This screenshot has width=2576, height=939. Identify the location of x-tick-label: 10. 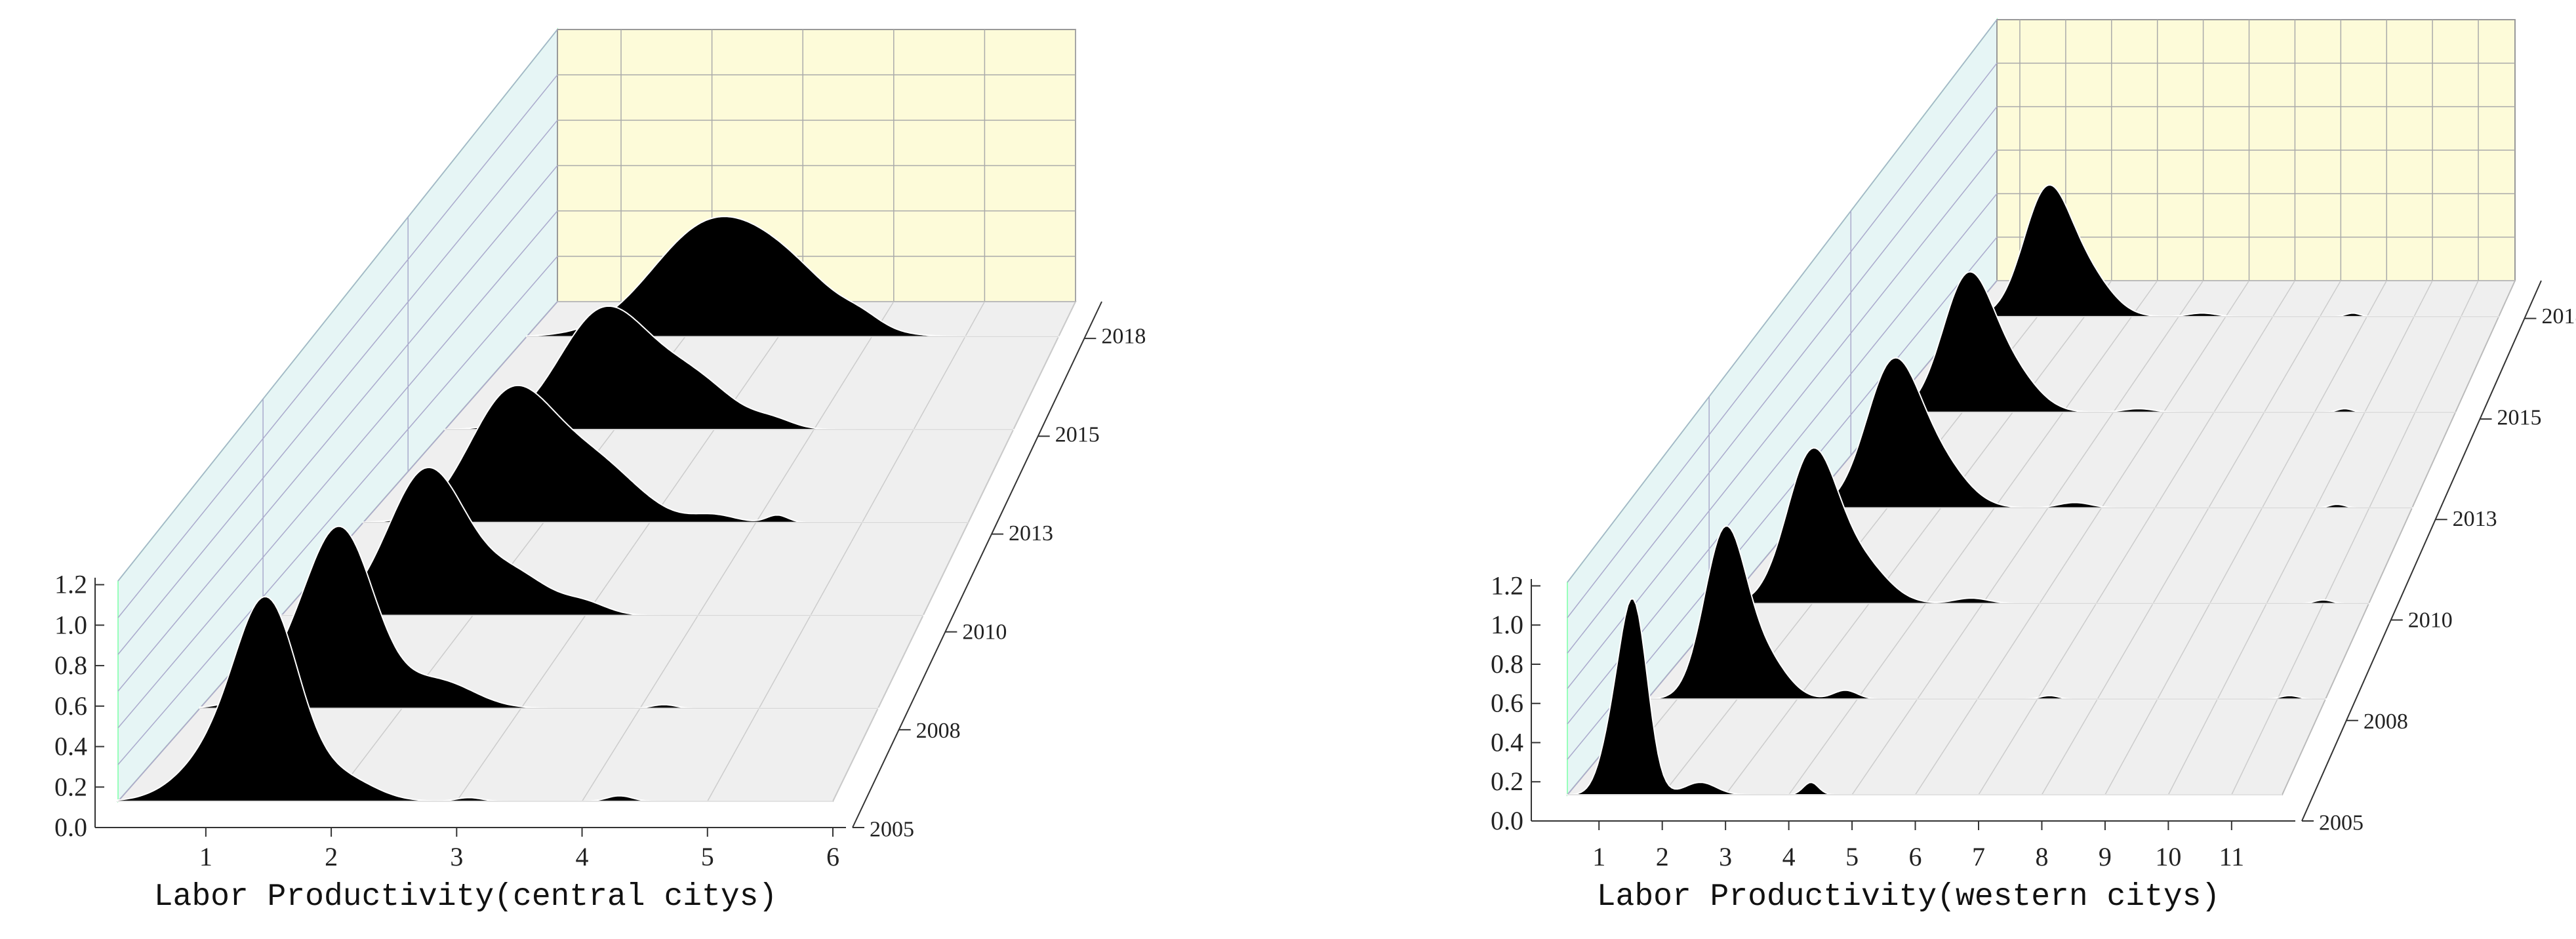
(2168, 857).